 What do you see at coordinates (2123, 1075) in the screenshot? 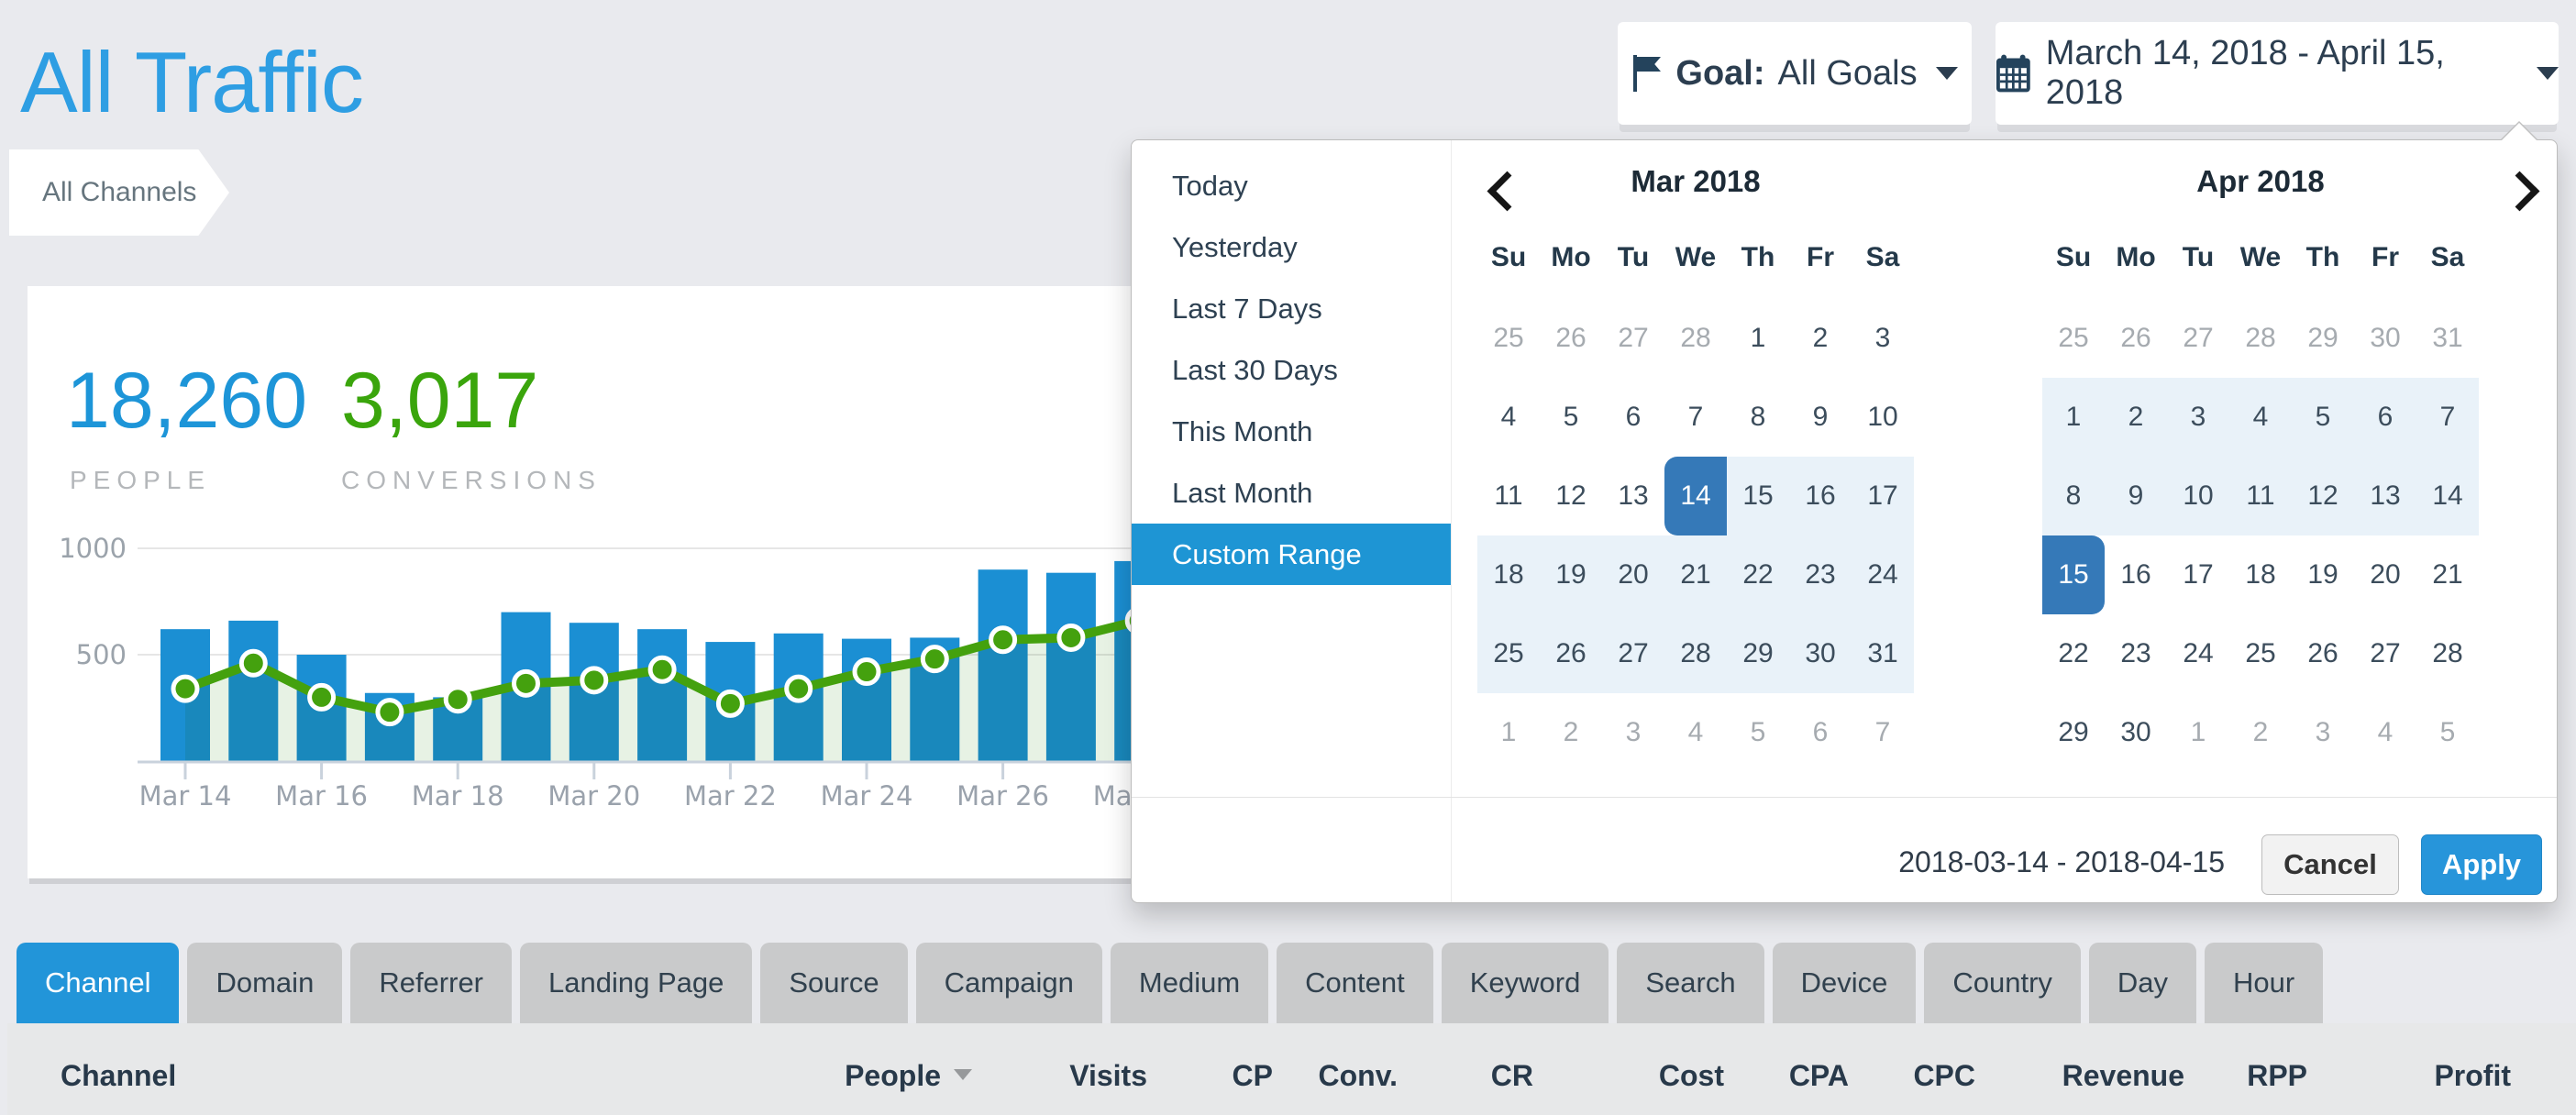
I see `column-header-revenue: Revenue` at bounding box center [2123, 1075].